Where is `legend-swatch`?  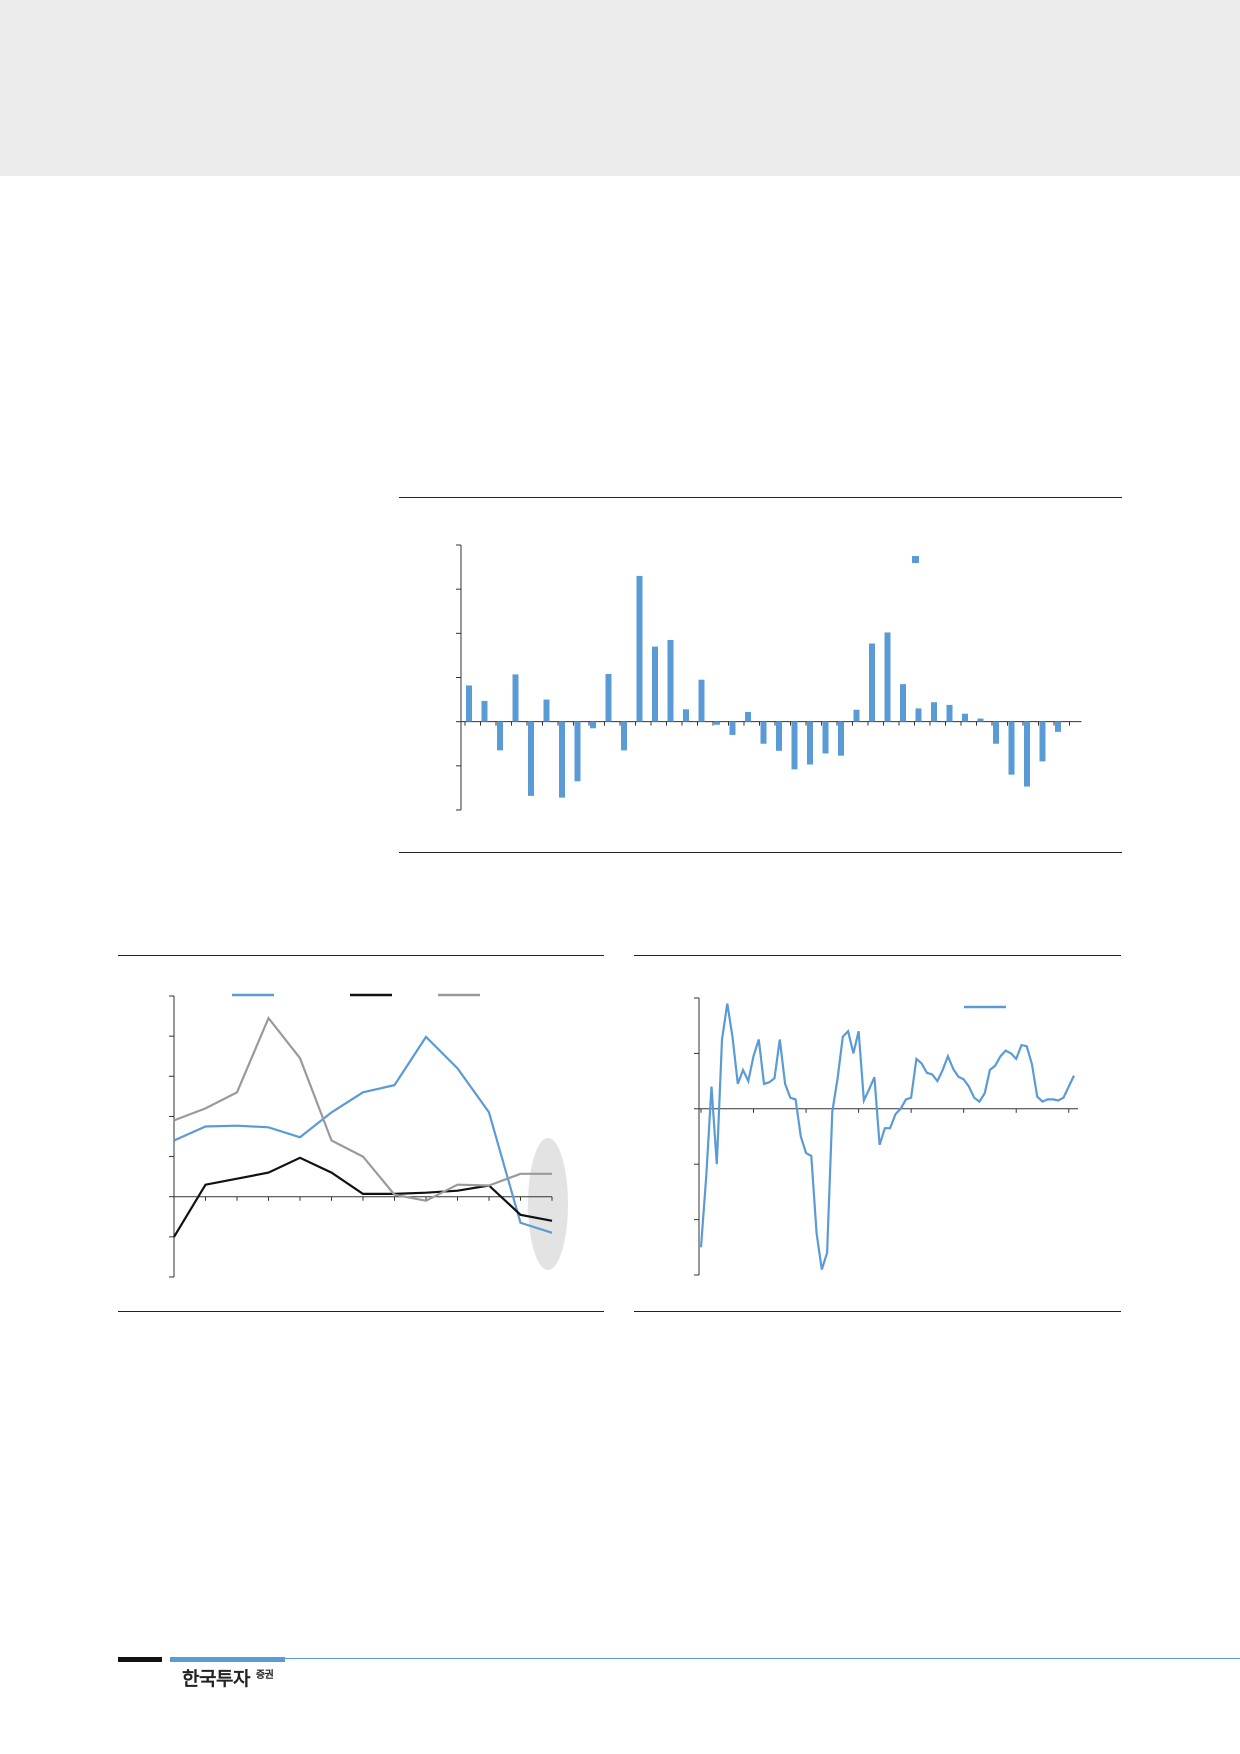 legend-swatch is located at coordinates (915, 559).